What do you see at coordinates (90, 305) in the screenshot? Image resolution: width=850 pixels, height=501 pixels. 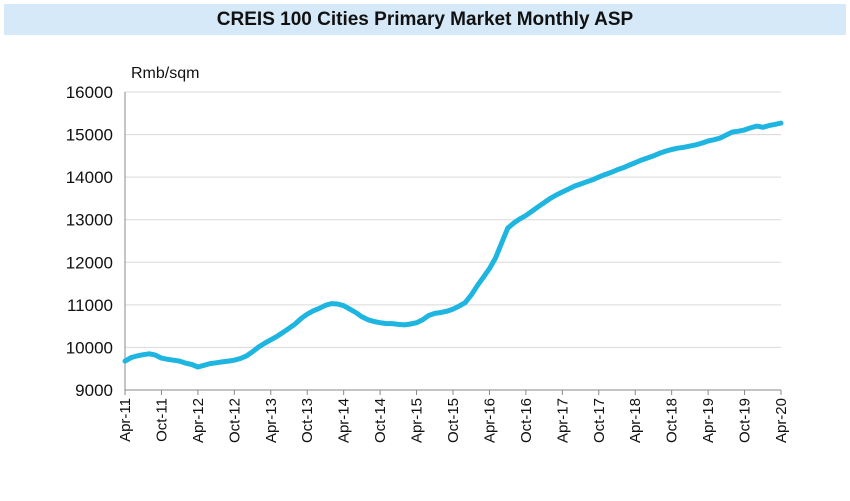 I see `y-tick-label: 11000` at bounding box center [90, 305].